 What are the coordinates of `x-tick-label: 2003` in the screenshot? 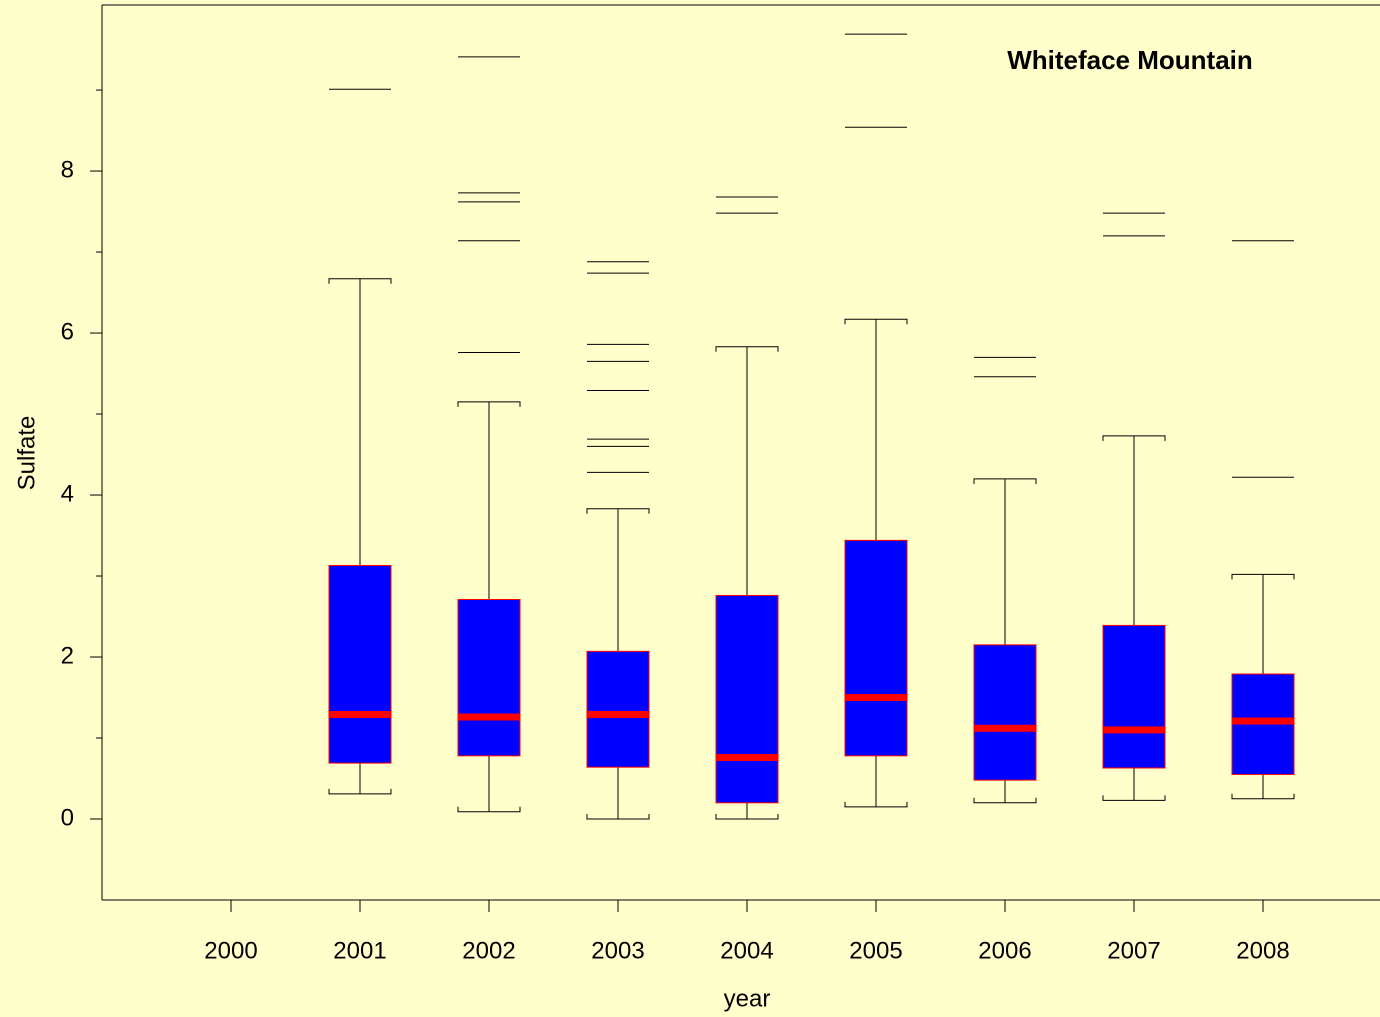 It's located at (617, 950).